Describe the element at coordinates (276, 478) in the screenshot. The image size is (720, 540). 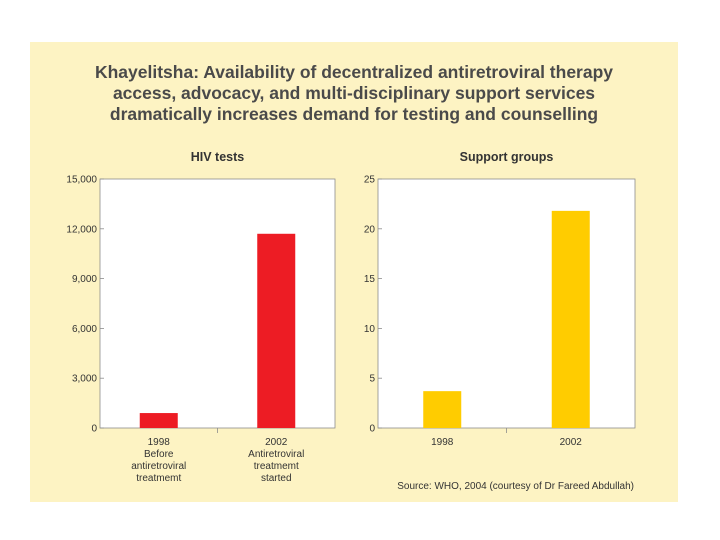
I see `hiv-category-label: started` at that location.